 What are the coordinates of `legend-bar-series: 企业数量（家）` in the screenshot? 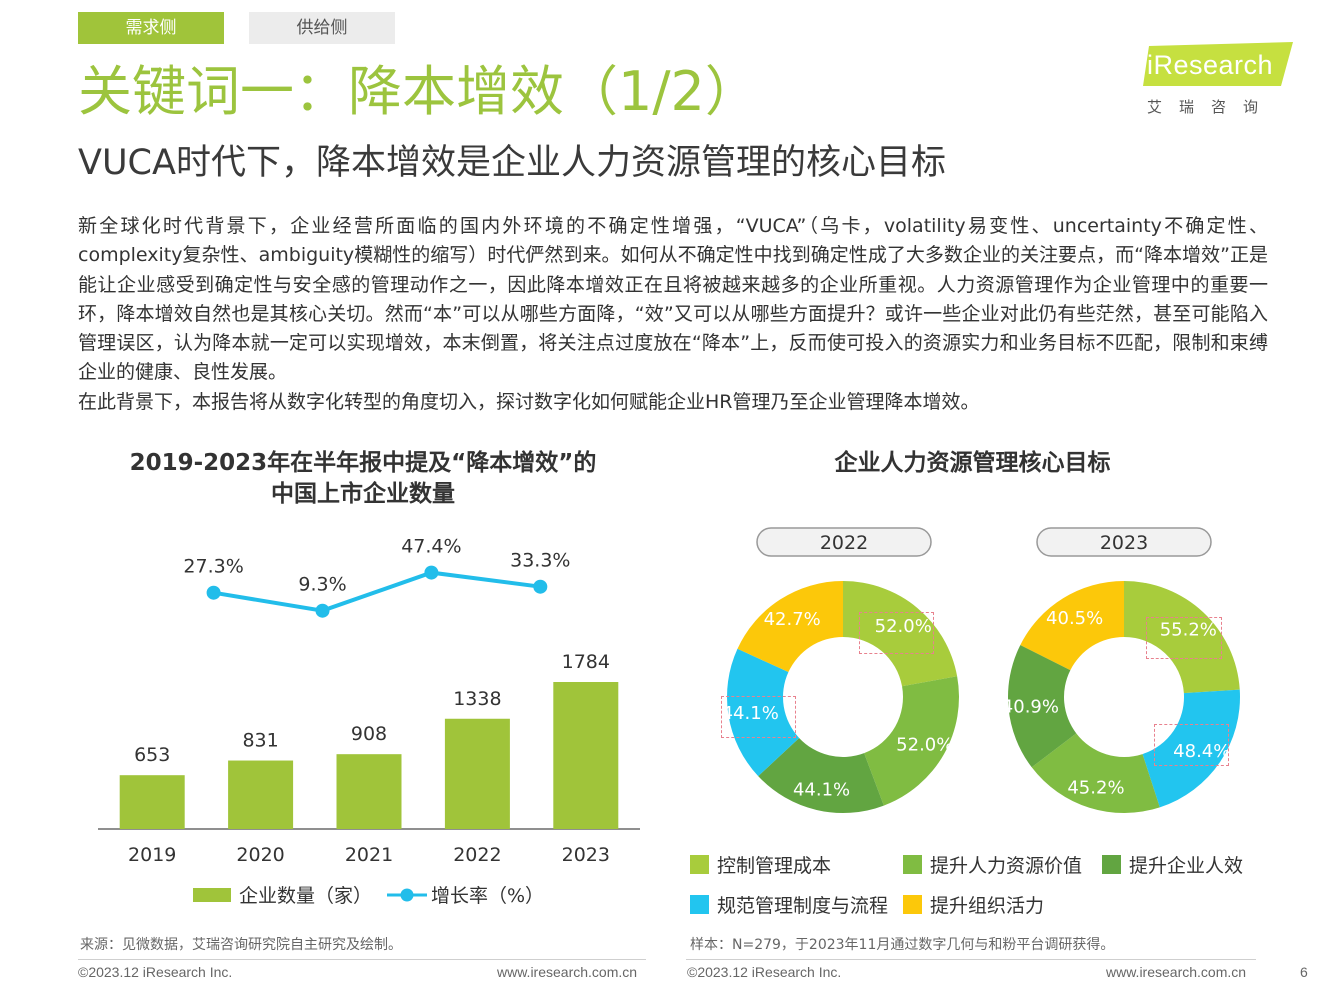 It's located at (282, 894).